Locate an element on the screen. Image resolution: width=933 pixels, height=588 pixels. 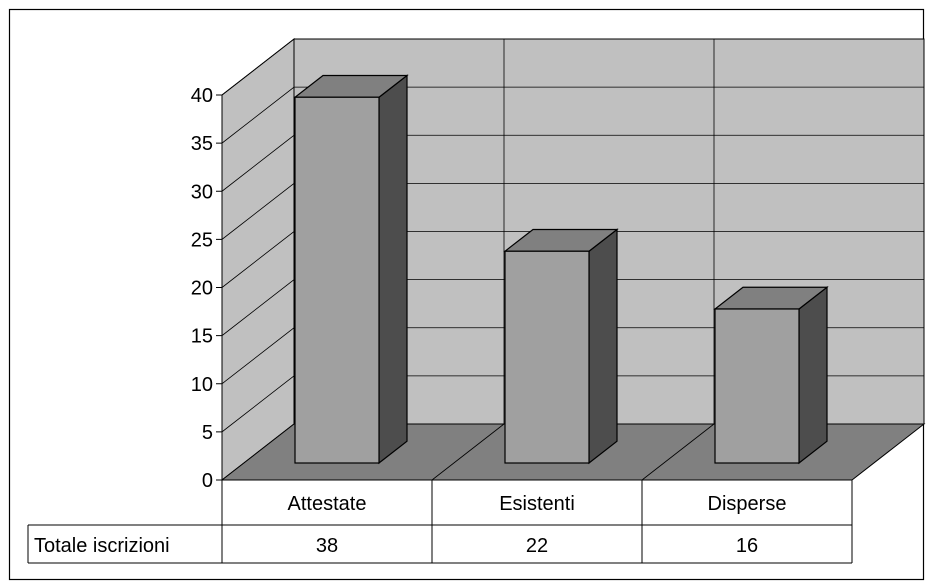
y-tick-label: 30 is located at coordinates (202, 192).